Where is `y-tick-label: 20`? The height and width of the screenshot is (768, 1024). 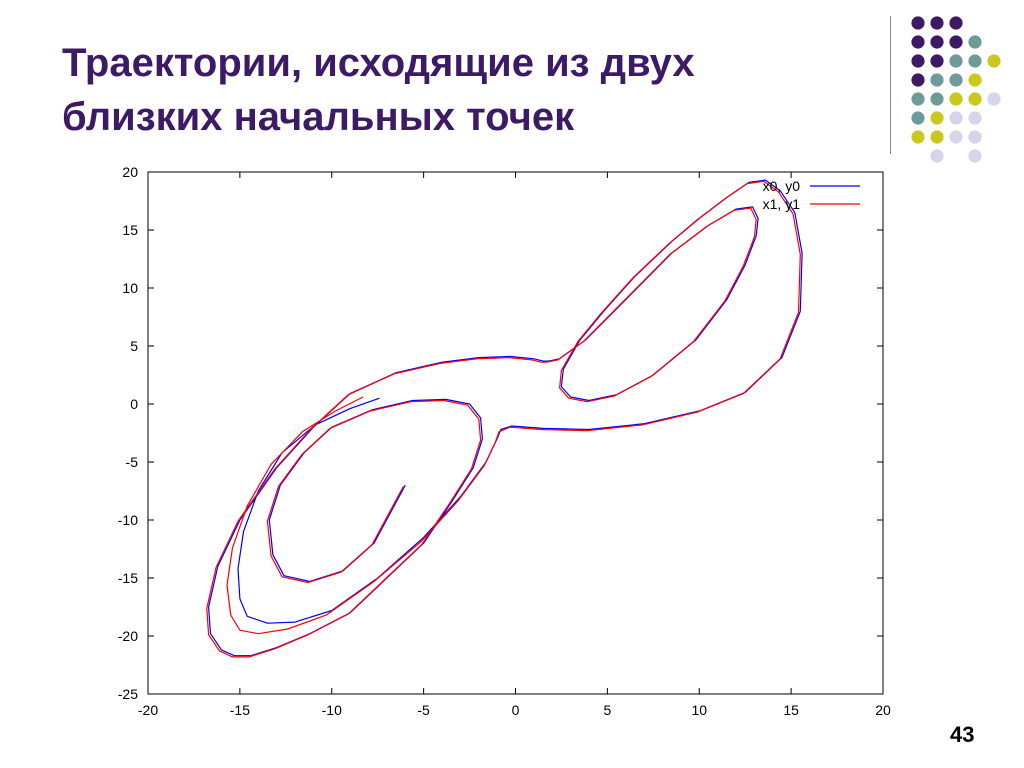
y-tick-label: 20 is located at coordinates (130, 172).